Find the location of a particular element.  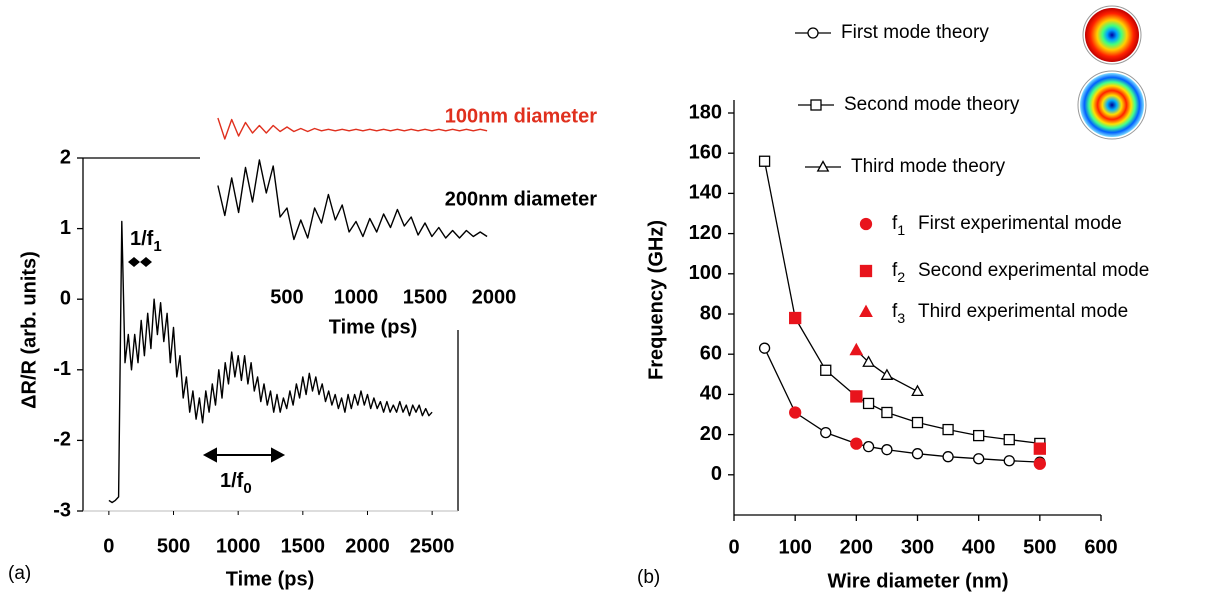

panel-label: (a) is located at coordinates (19, 573).